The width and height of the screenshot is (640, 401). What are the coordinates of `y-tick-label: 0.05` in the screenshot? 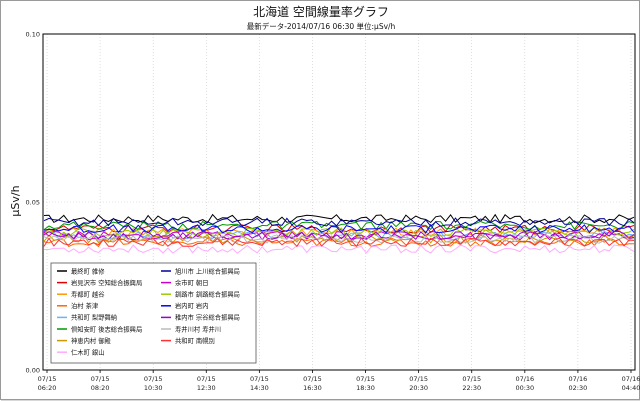 It's located at (33, 203).